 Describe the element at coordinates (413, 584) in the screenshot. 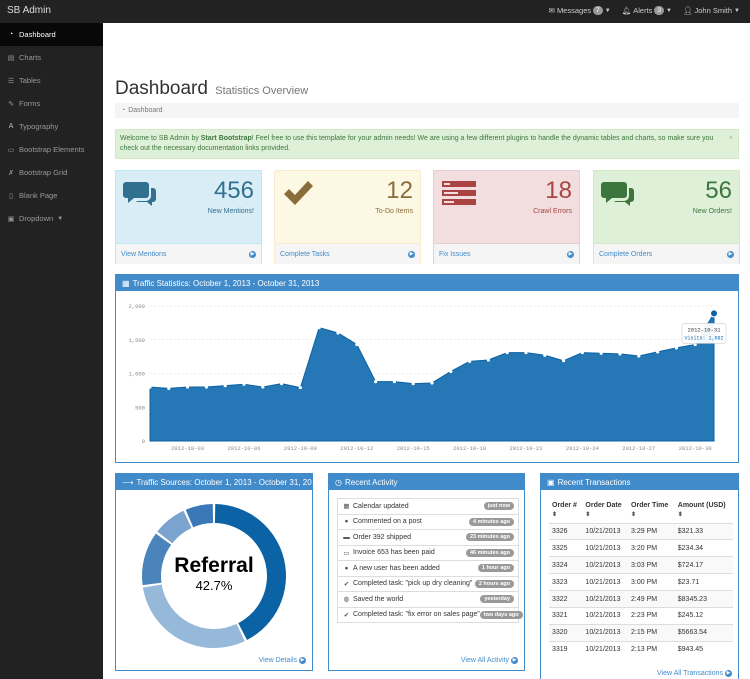

I see `activity-text: Completed task: "pick up dry cleaning"` at that location.